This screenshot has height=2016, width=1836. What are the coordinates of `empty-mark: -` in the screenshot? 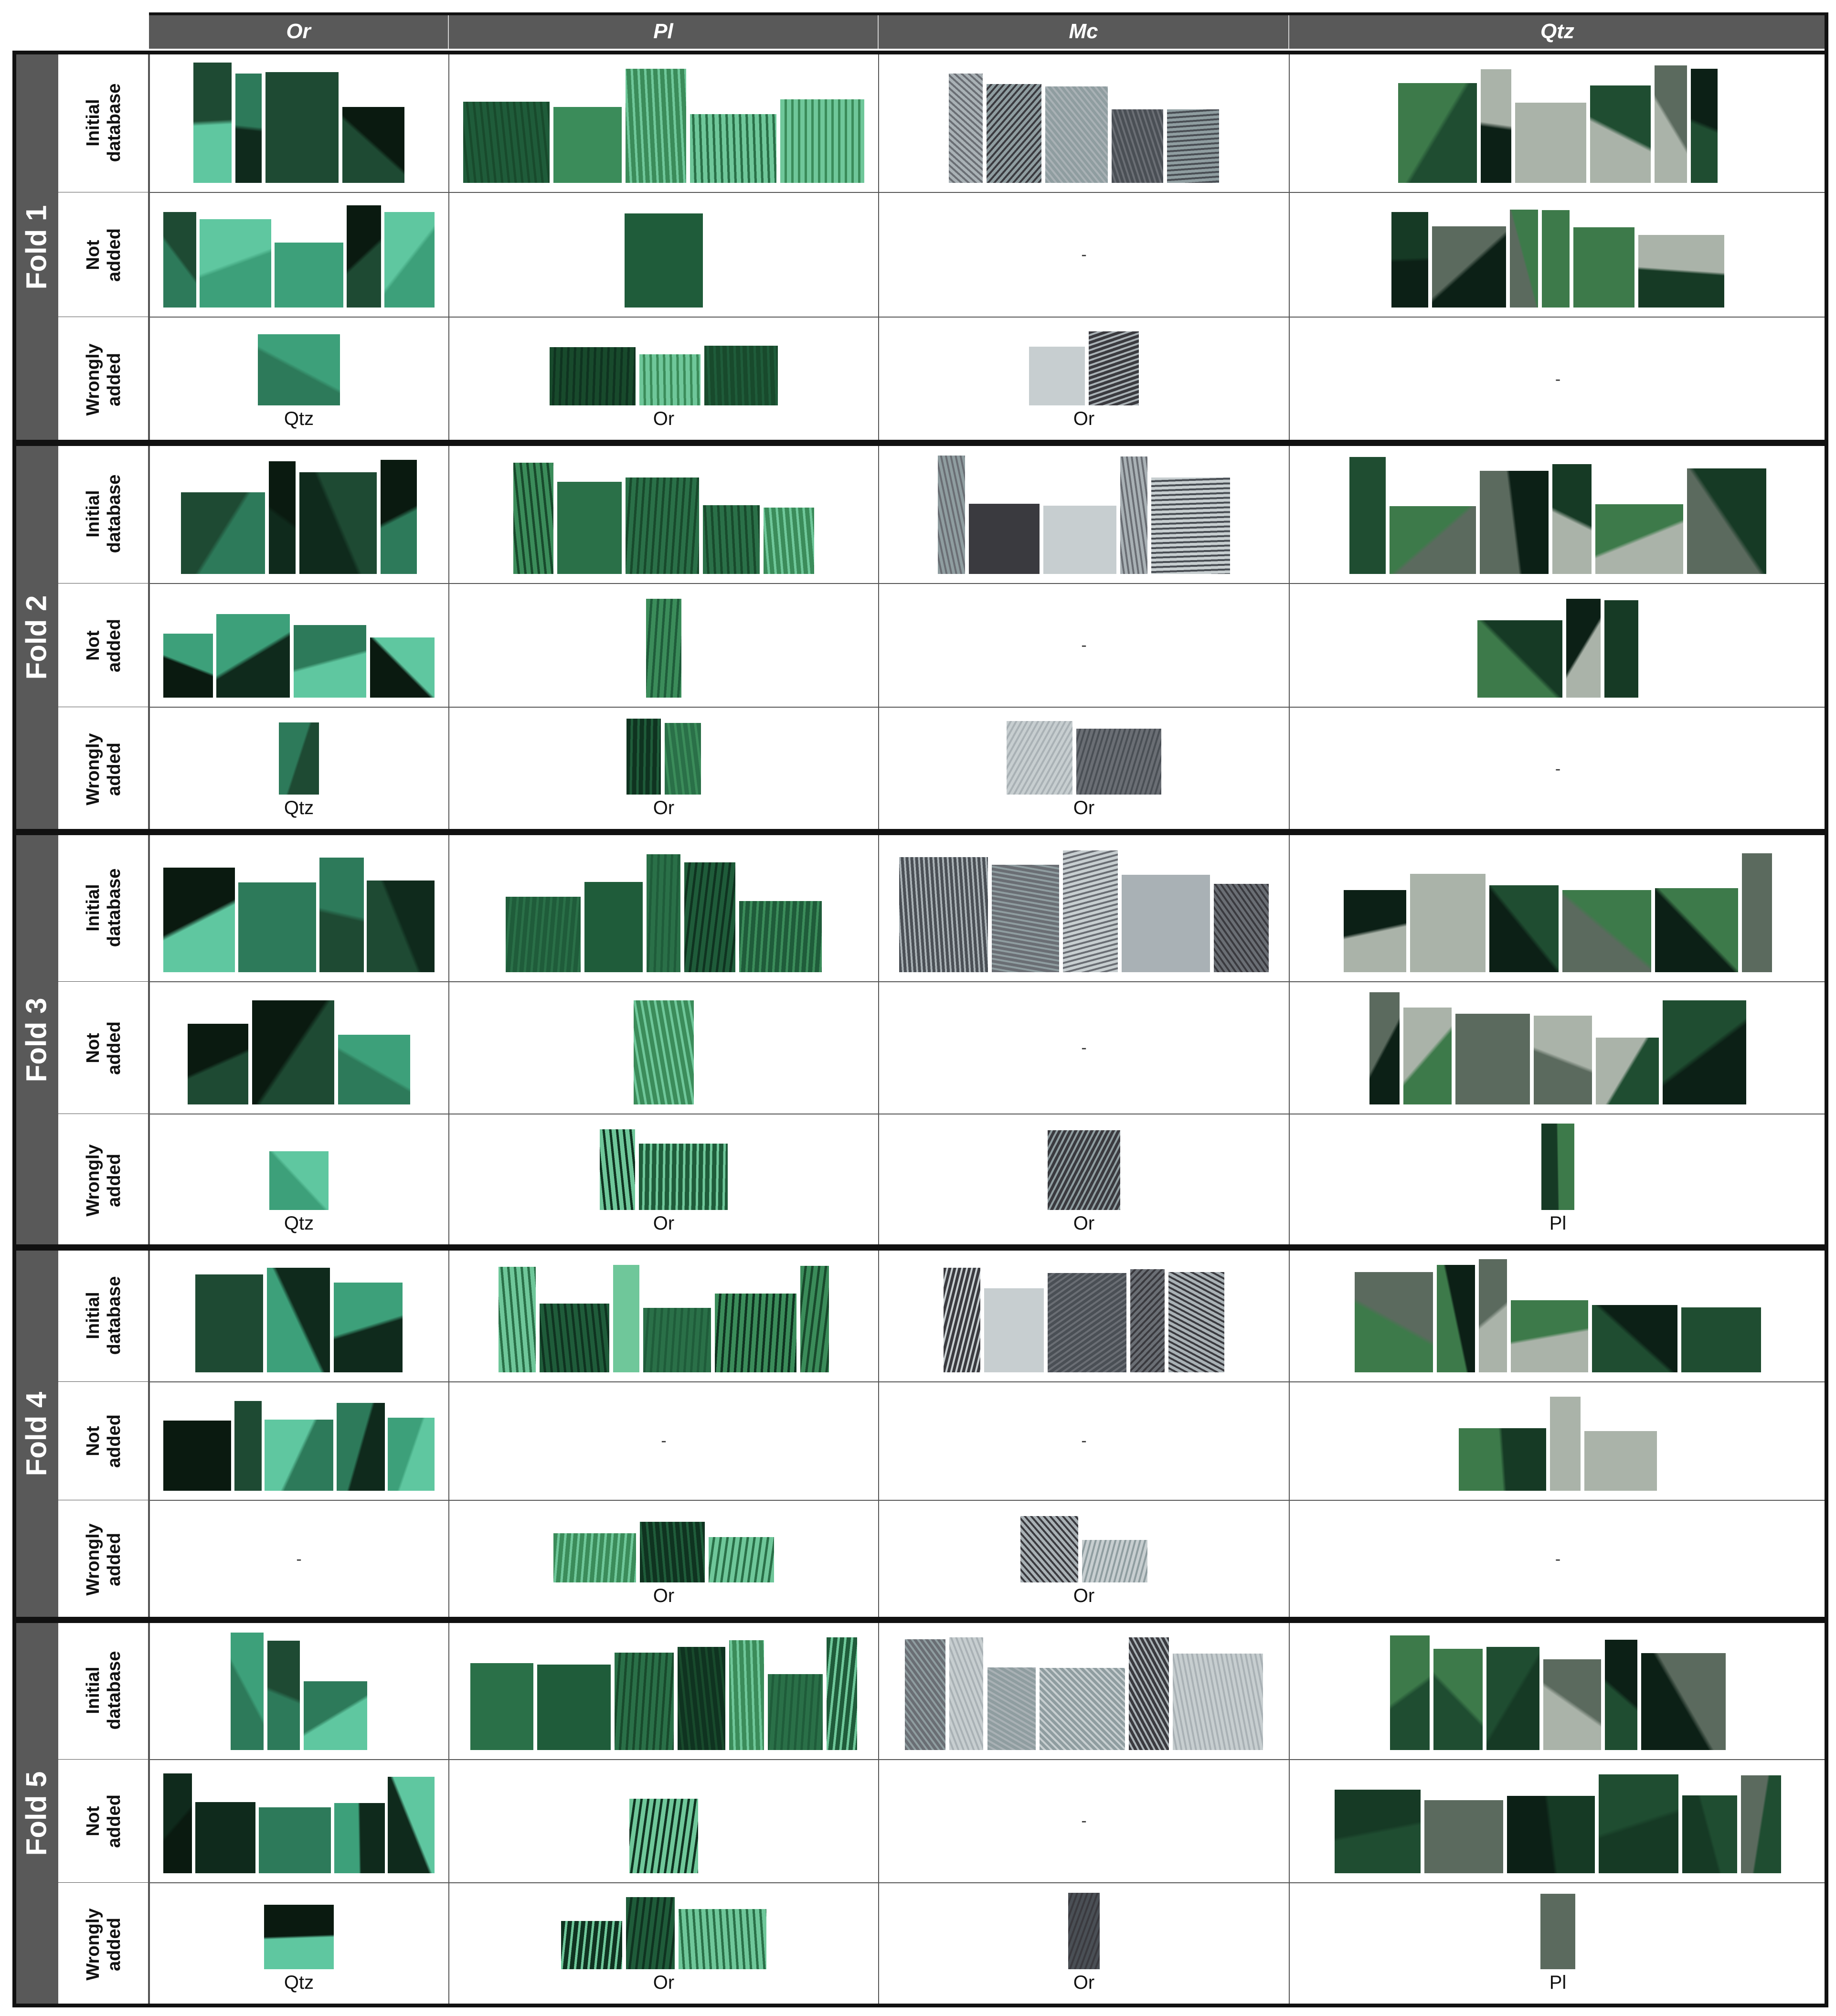 It's located at (1084, 254).